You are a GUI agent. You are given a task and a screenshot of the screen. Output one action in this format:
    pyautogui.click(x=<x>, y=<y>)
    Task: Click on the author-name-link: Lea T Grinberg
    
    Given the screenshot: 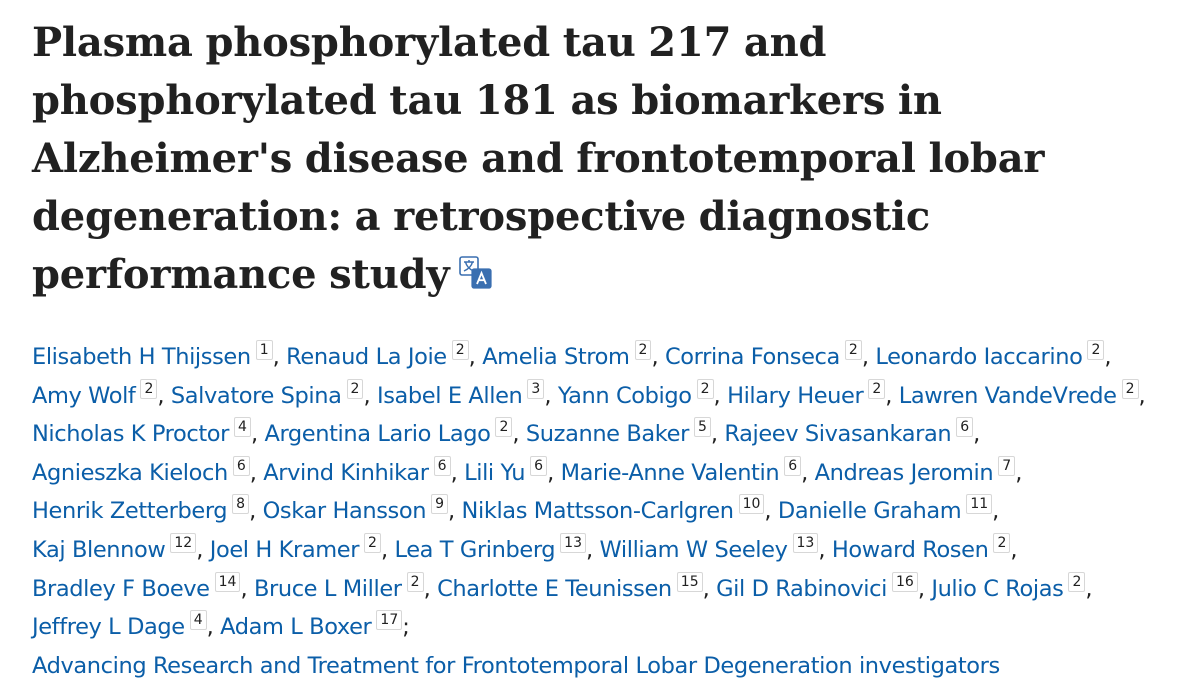 What is the action you would take?
    pyautogui.click(x=475, y=549)
    